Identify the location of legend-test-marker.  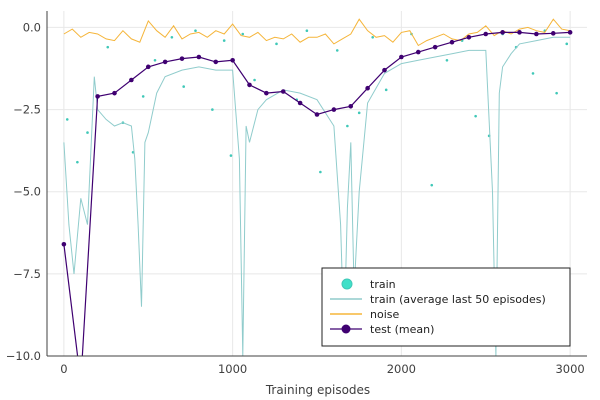
(346, 329).